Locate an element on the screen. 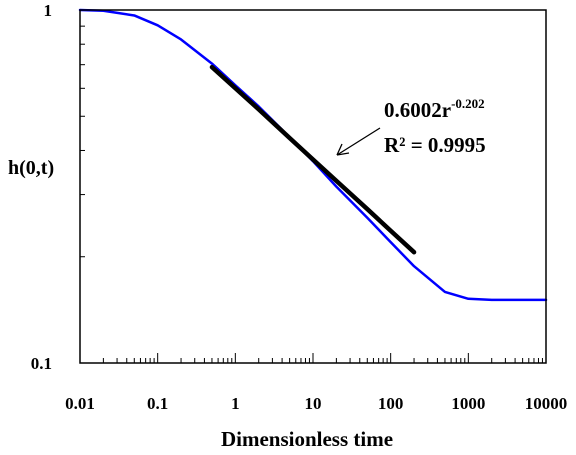 The height and width of the screenshot is (455, 576). svg-text: 0.6002r-0.202 is located at coordinates (434, 109).